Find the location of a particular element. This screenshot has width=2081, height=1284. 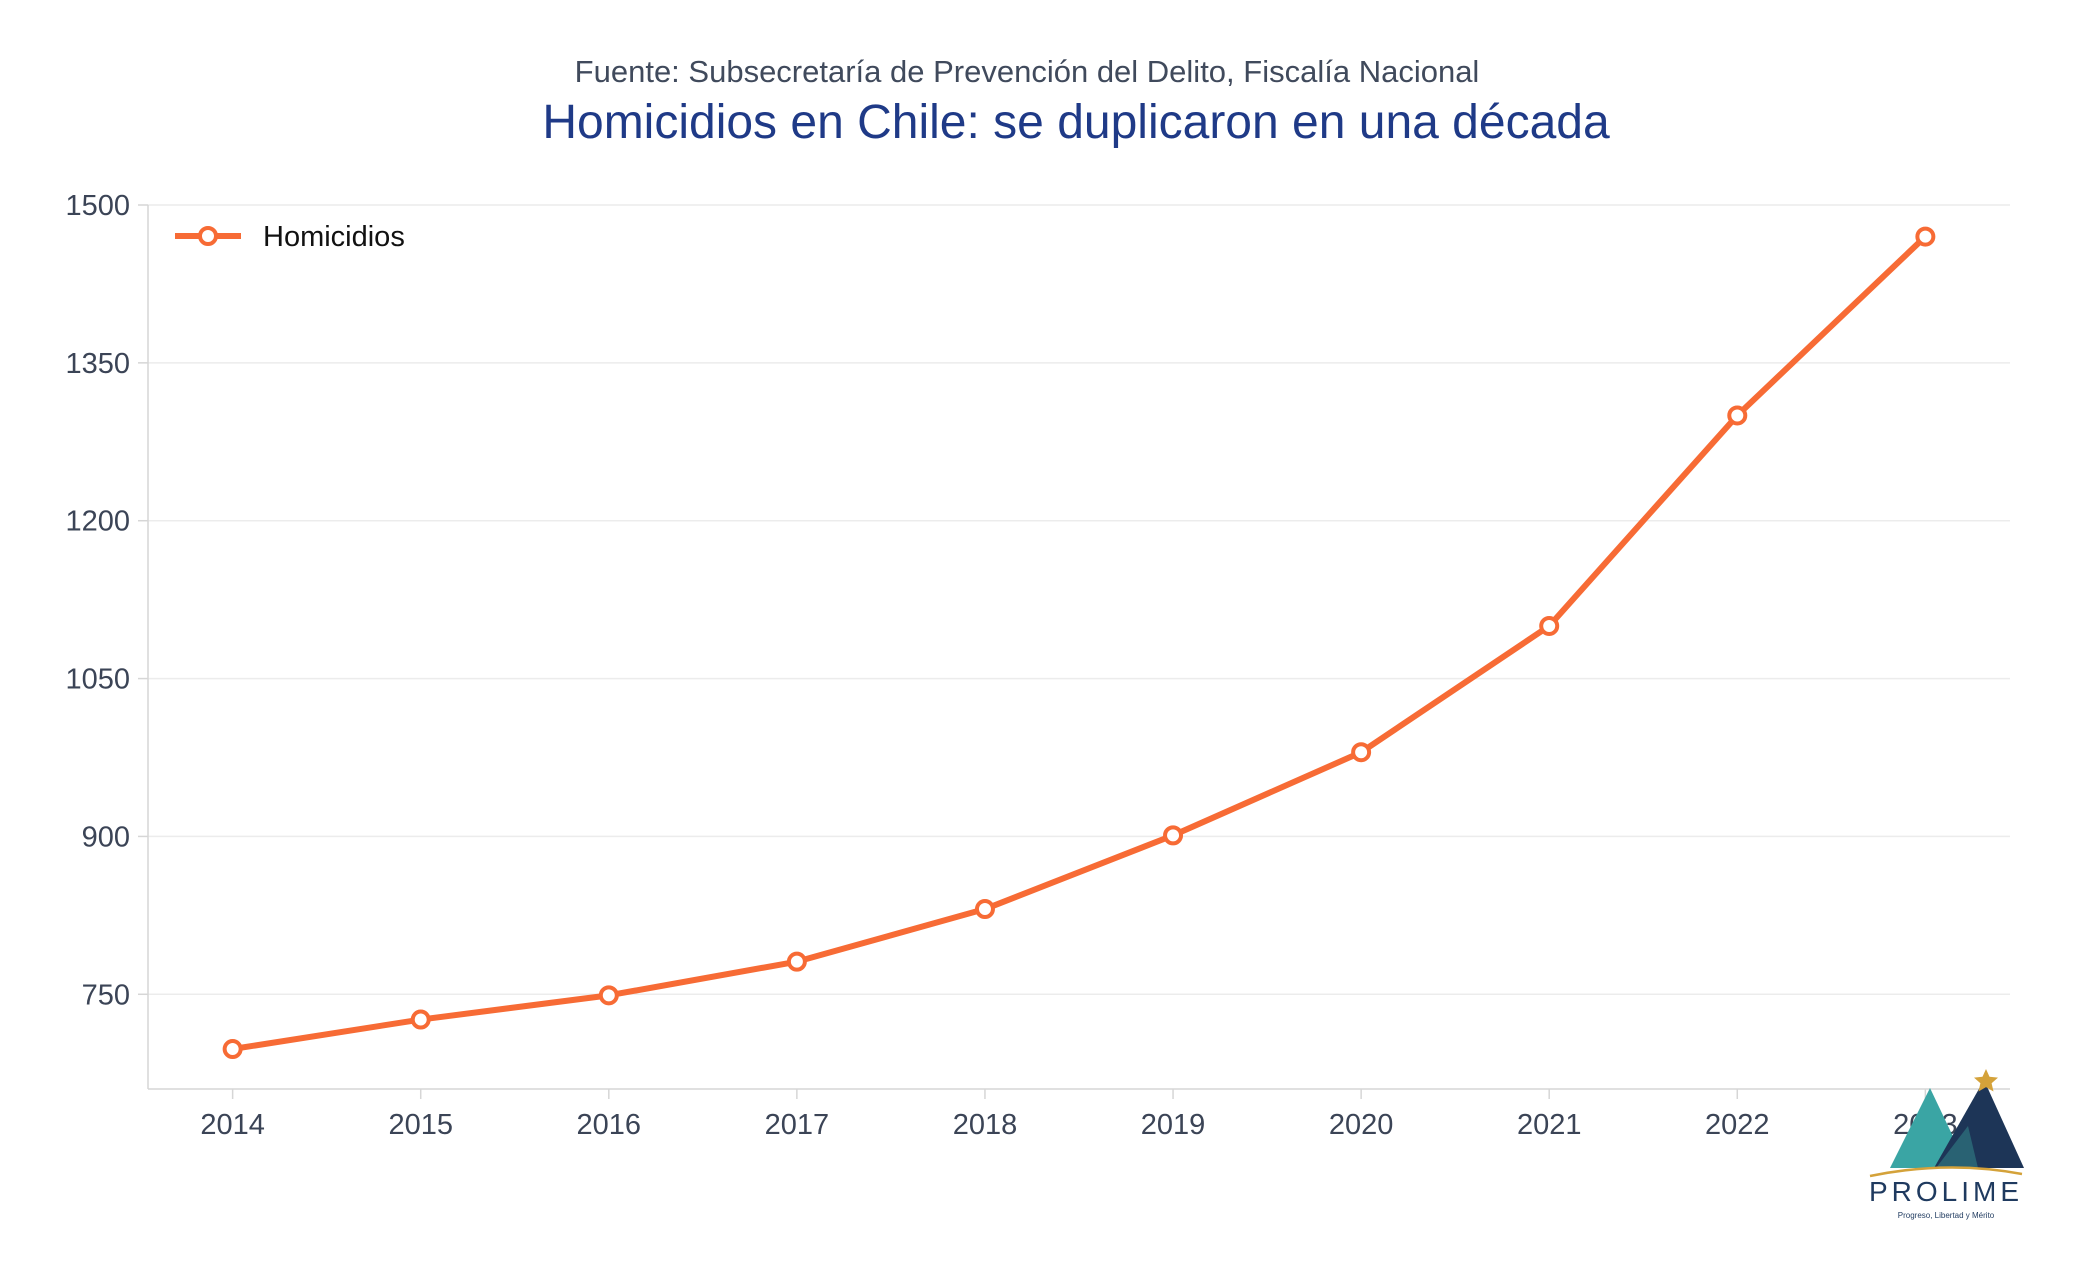

legend-marker is located at coordinates (208, 236).